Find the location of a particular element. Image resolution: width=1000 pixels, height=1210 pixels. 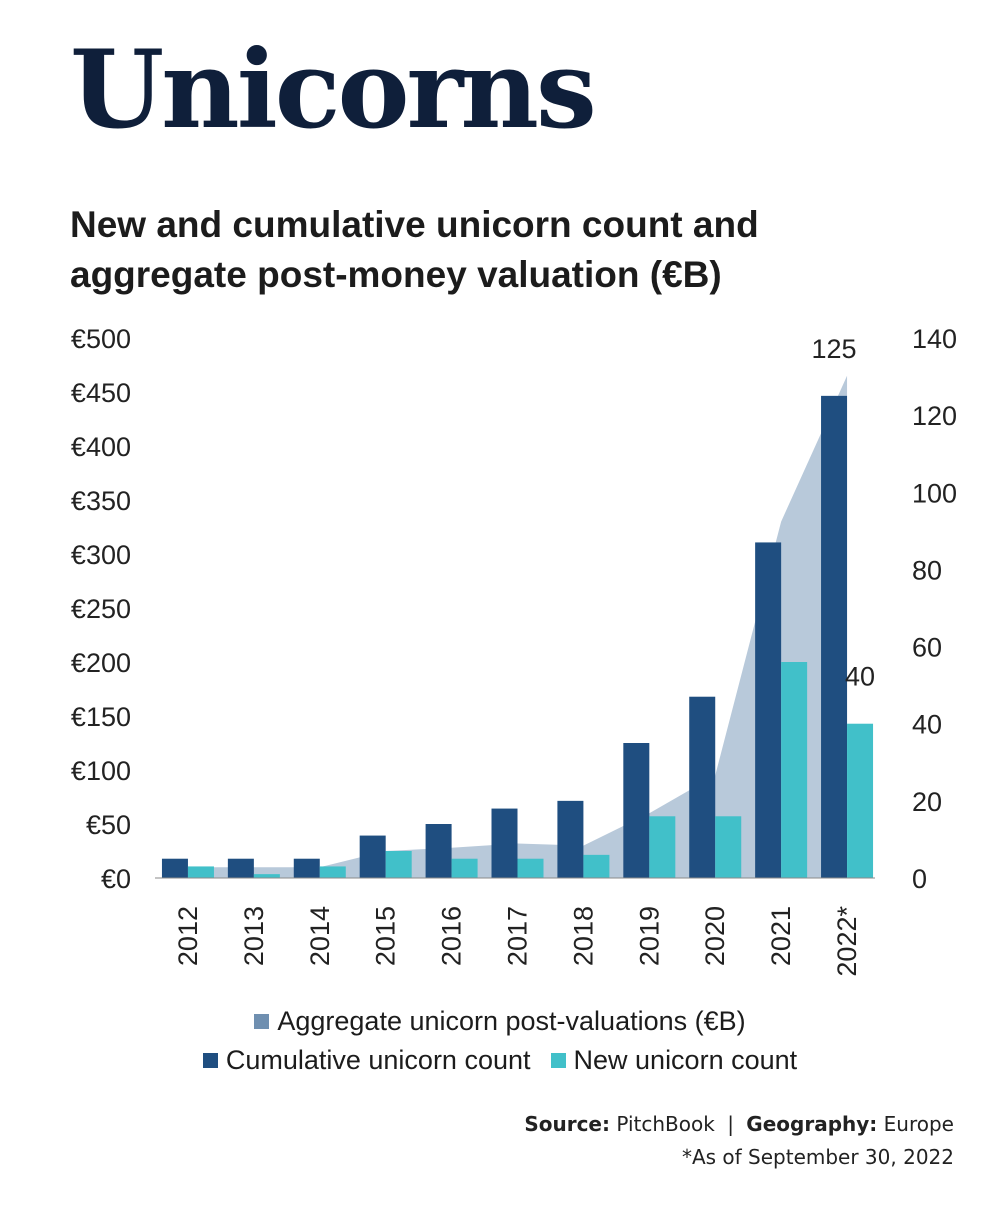

bar-cumulative-2020 is located at coordinates (702, 787).